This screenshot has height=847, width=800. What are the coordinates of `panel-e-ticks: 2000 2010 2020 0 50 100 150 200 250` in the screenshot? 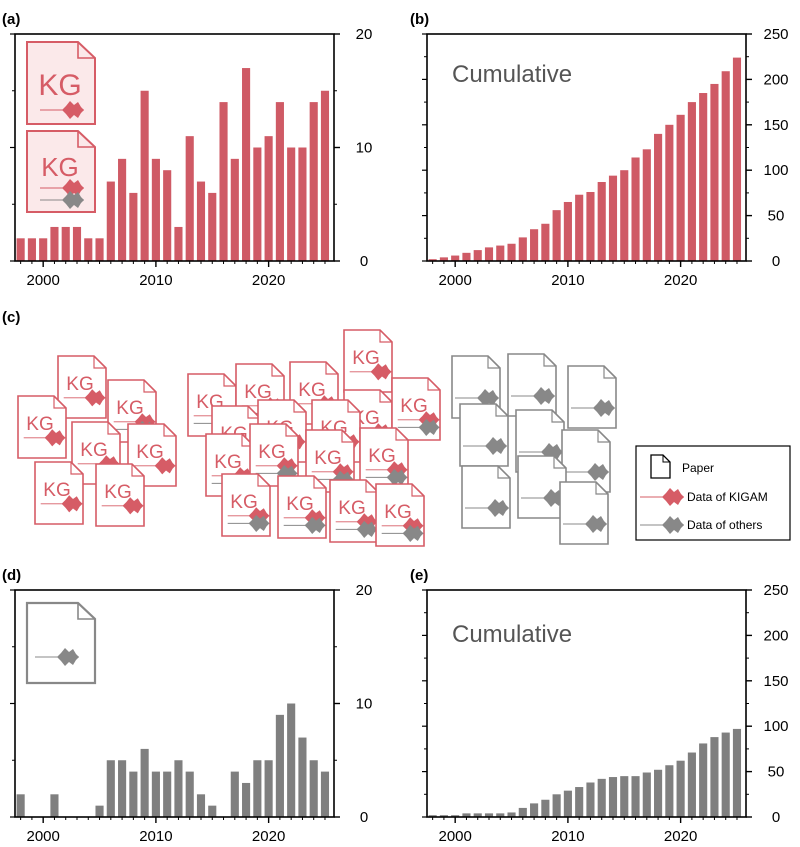 It's located at (605, 713).